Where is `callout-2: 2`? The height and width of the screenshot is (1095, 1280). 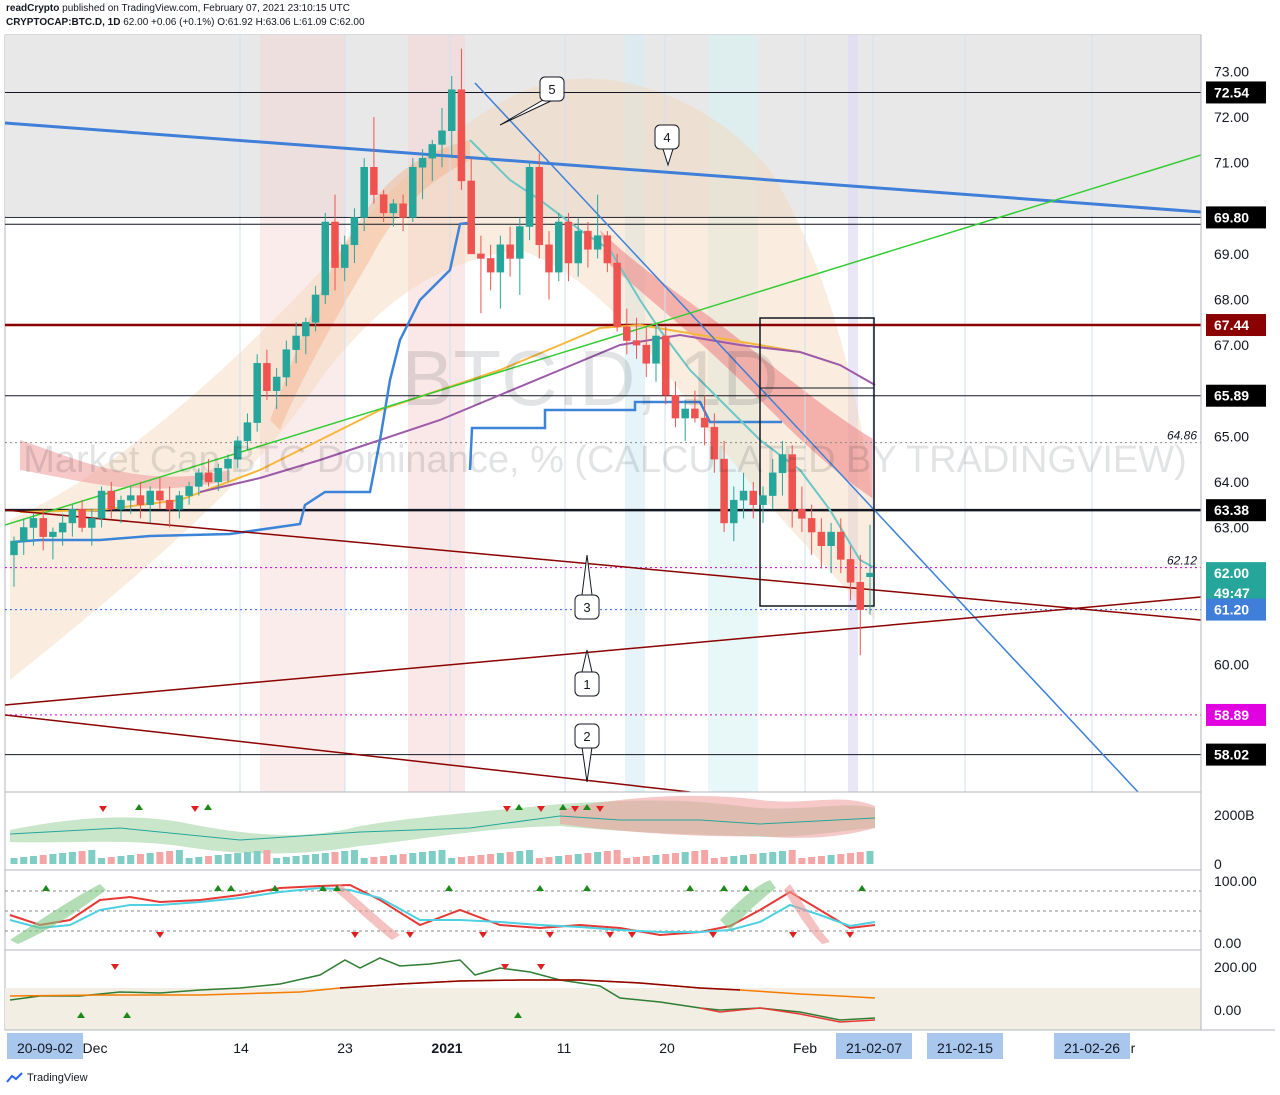 callout-2: 2 is located at coordinates (587, 753).